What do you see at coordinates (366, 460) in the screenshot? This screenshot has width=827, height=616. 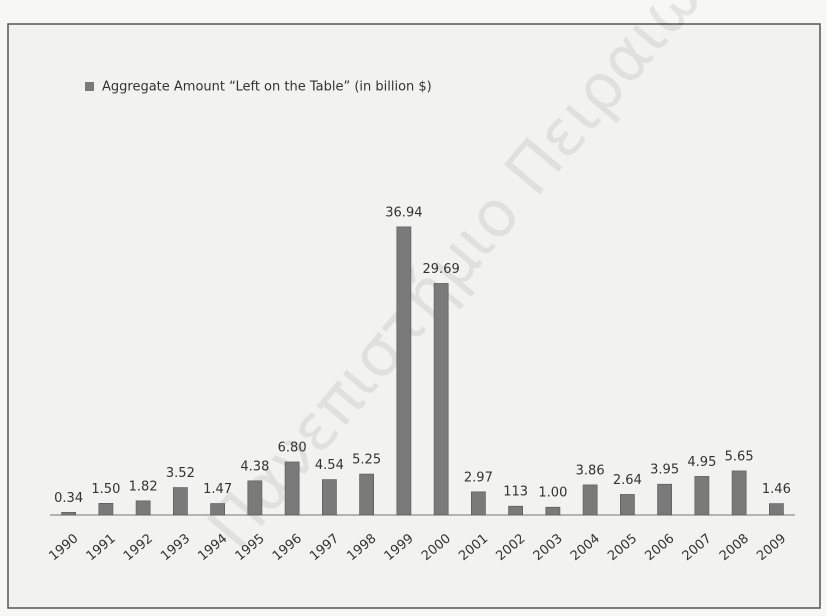 I see `data-label: 5.25` at bounding box center [366, 460].